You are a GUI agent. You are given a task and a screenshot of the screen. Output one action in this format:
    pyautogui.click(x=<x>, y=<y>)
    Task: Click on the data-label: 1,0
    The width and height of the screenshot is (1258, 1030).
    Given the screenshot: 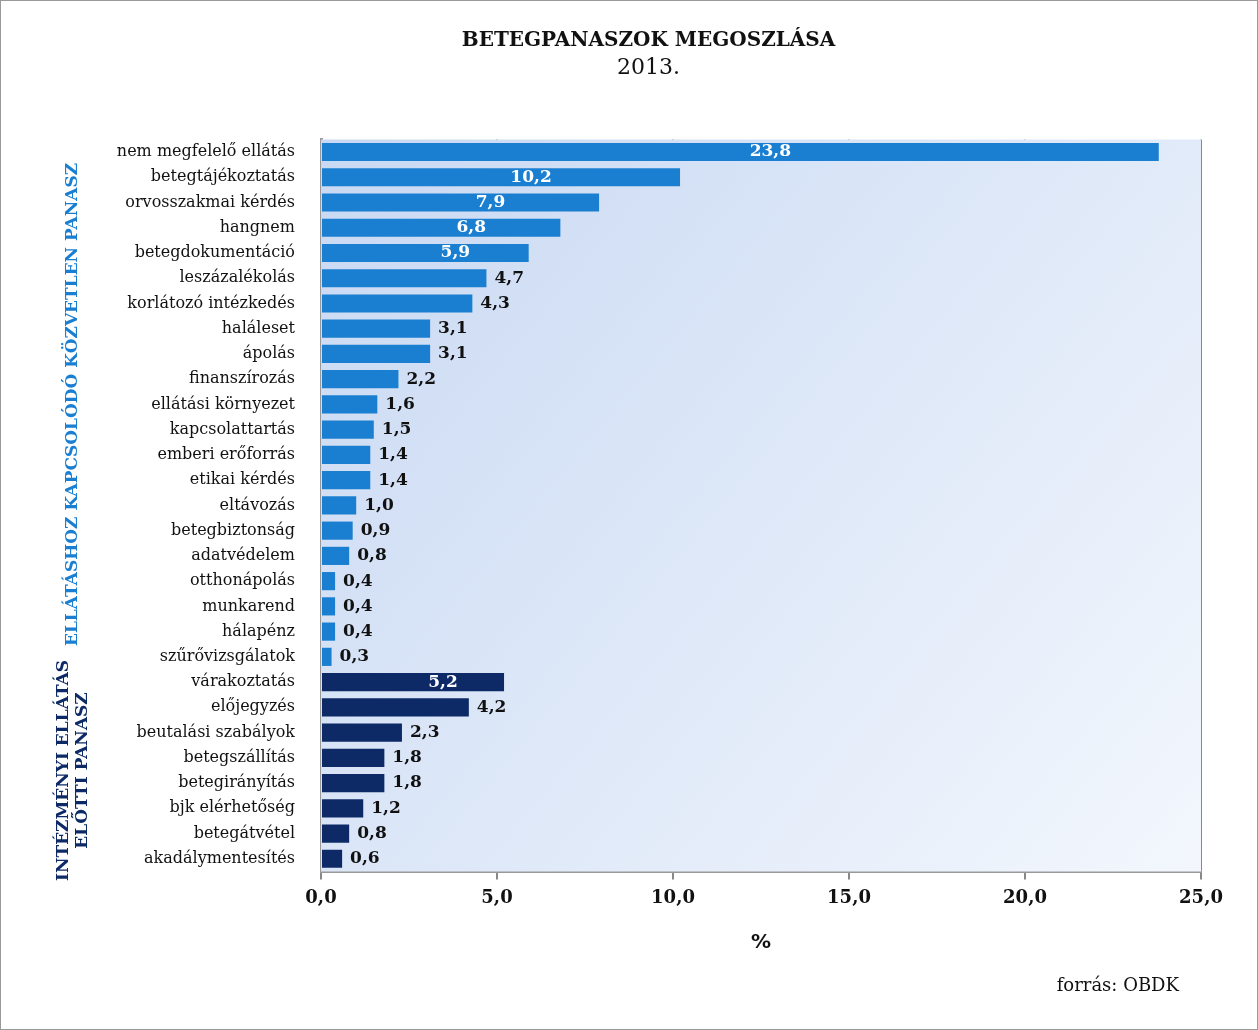 What is the action you would take?
    pyautogui.click(x=379, y=503)
    